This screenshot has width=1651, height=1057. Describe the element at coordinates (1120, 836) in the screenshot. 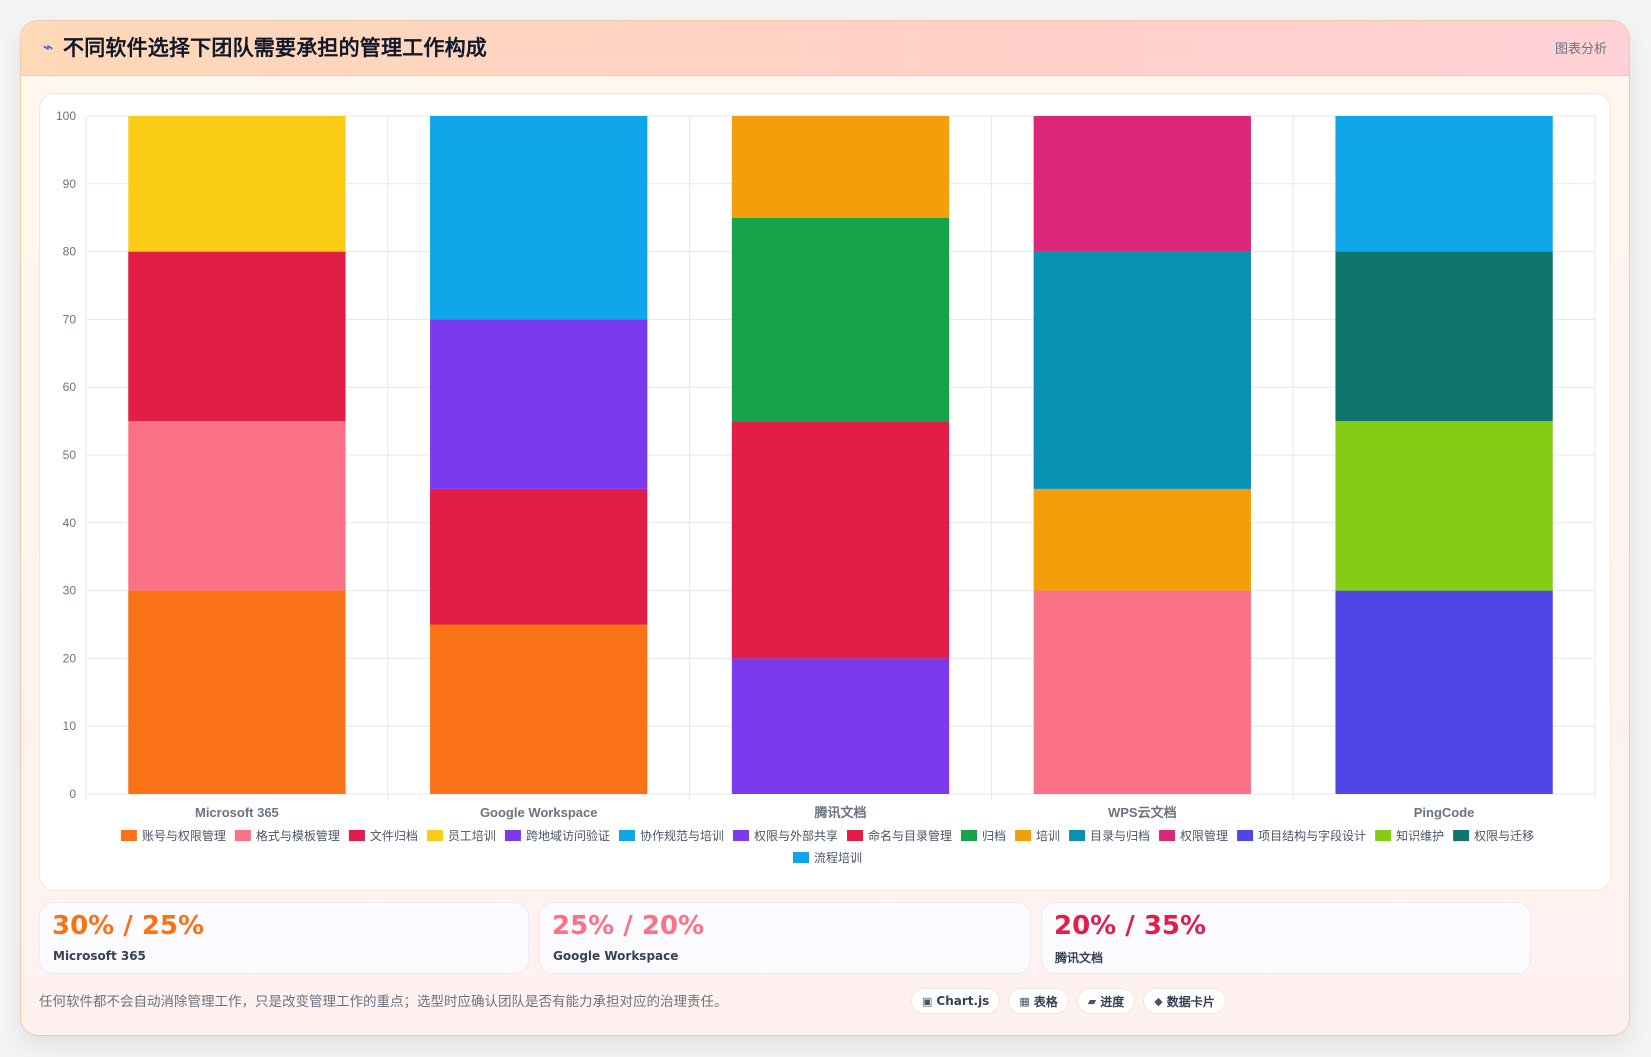

I see `legend-label: 目录与归档` at that location.